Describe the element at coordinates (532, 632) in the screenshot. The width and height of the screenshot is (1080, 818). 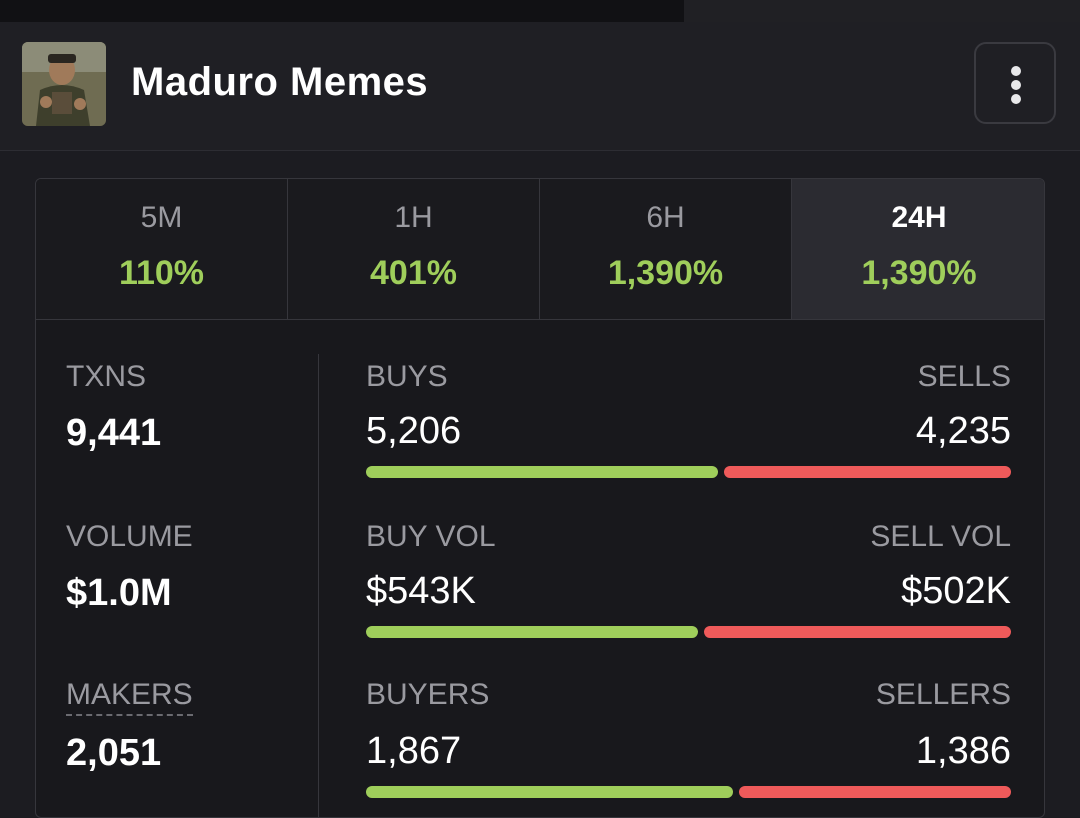
I see `buy-vol-bar` at that location.